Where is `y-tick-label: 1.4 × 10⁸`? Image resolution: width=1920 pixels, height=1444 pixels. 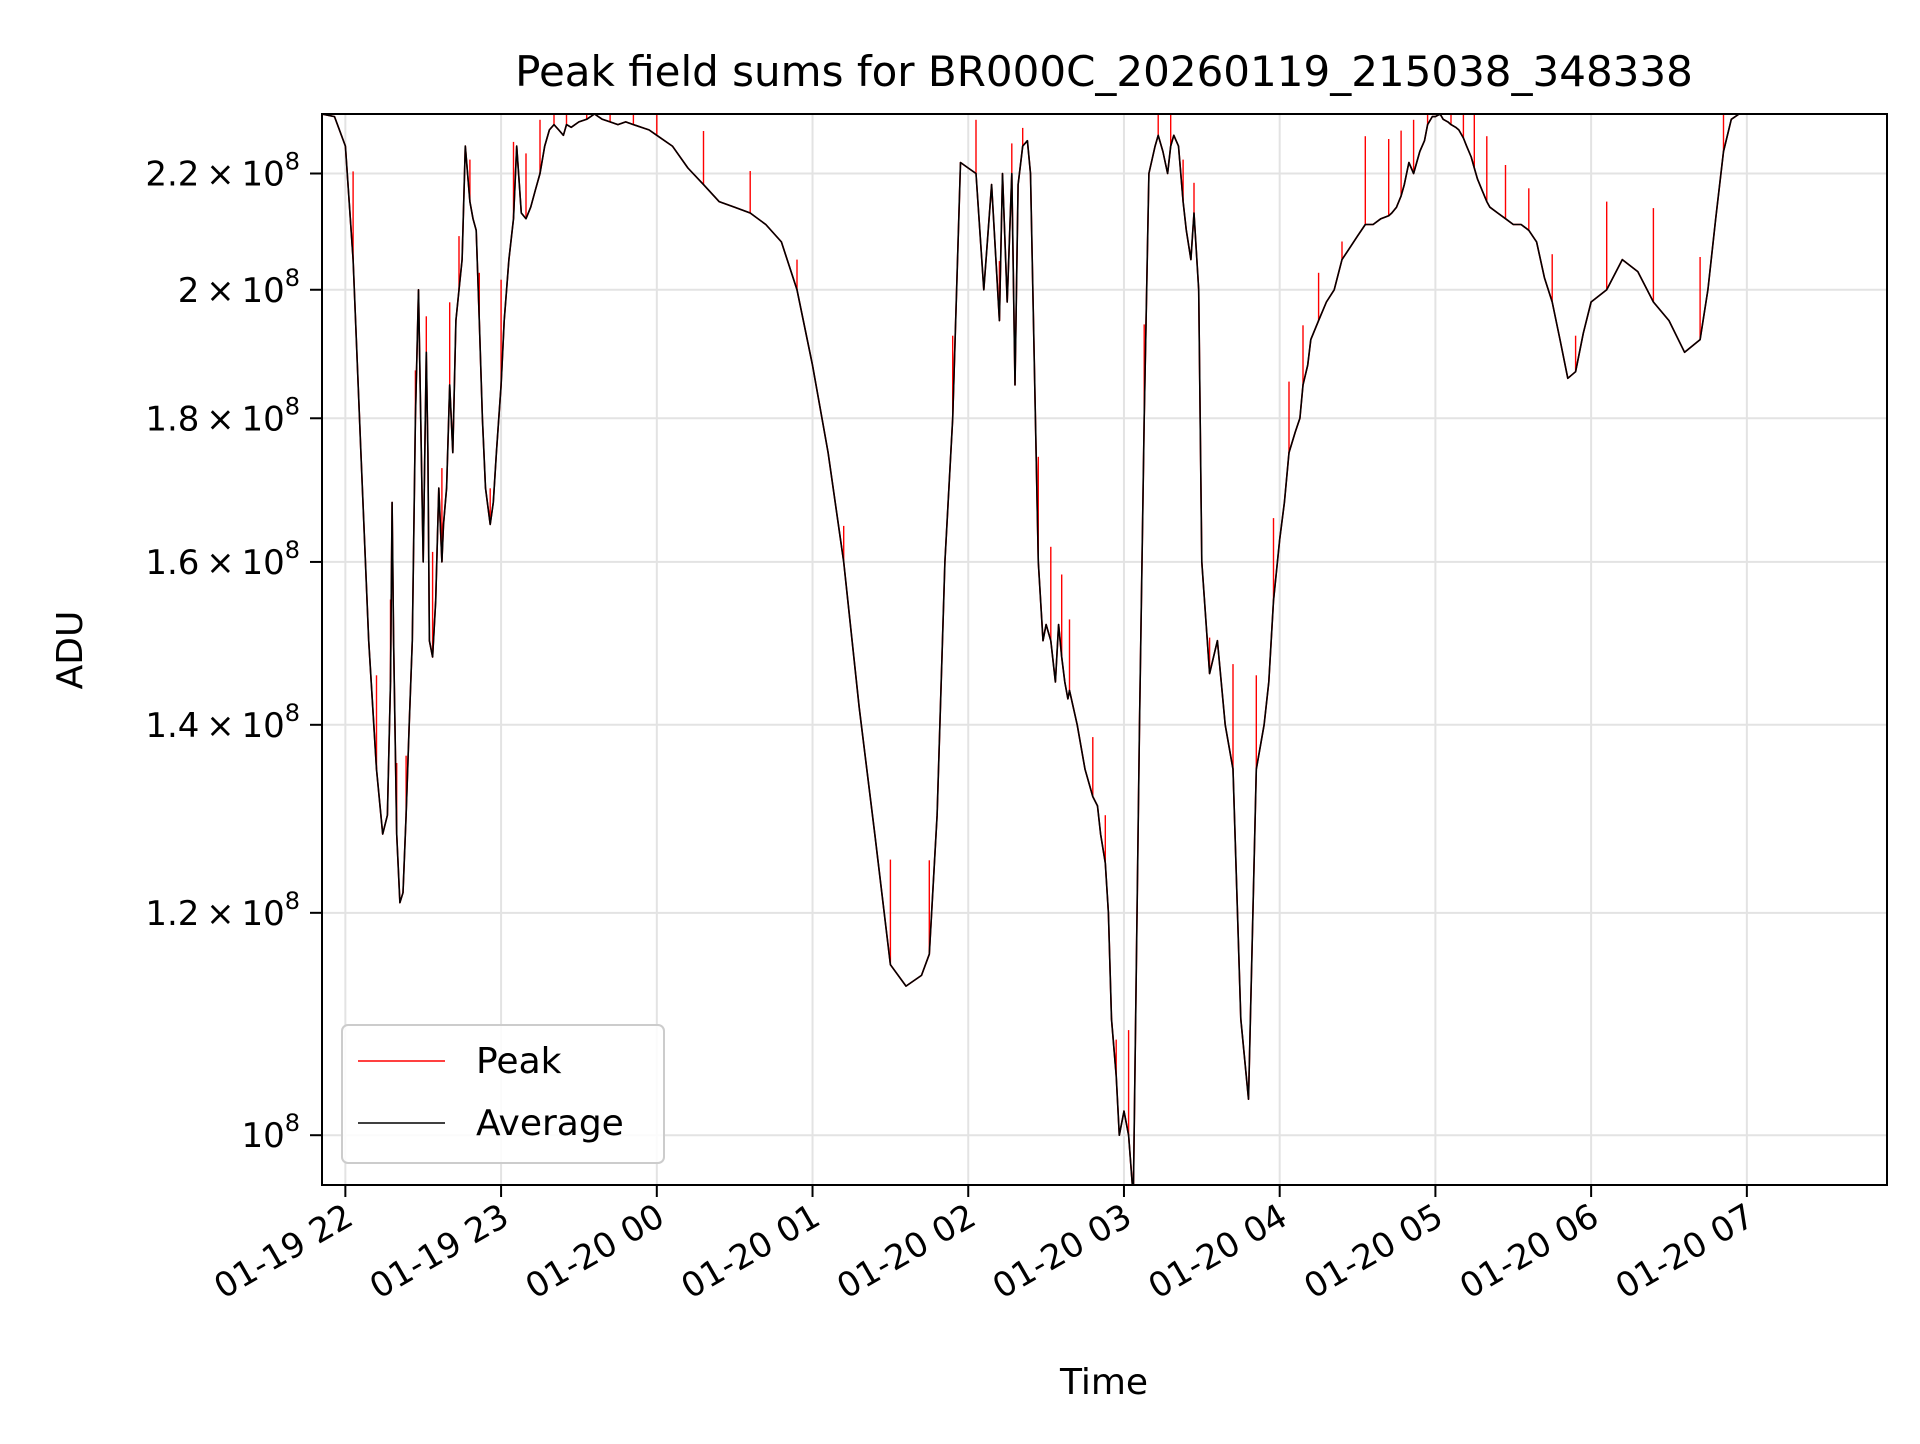
y-tick-label: 1.4 × 10⁸ is located at coordinates (222, 722).